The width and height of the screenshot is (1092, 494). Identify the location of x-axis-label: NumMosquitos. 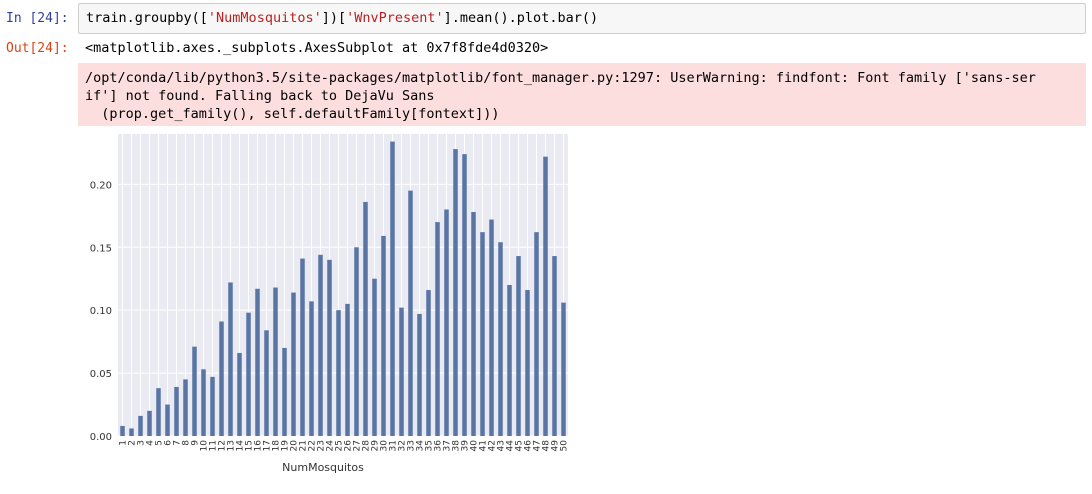
(323, 467).